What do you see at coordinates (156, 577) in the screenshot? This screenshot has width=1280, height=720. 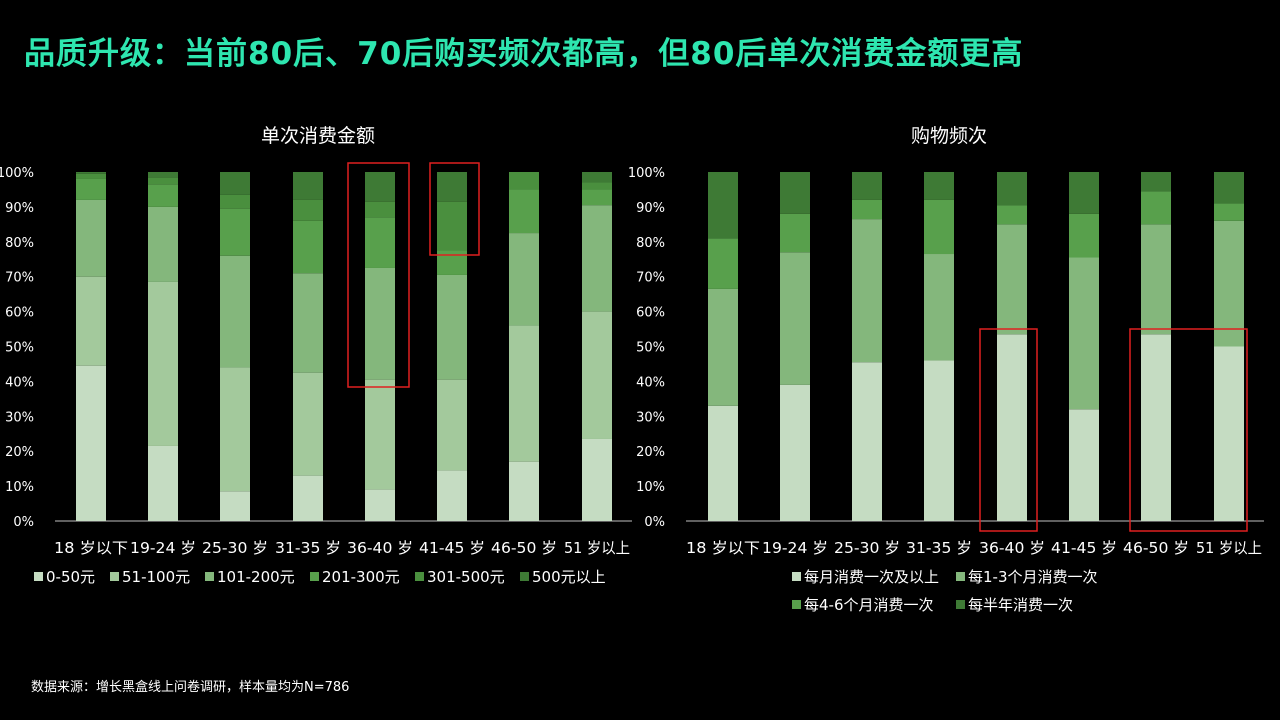 I see `legend-label: 51-100元` at bounding box center [156, 577].